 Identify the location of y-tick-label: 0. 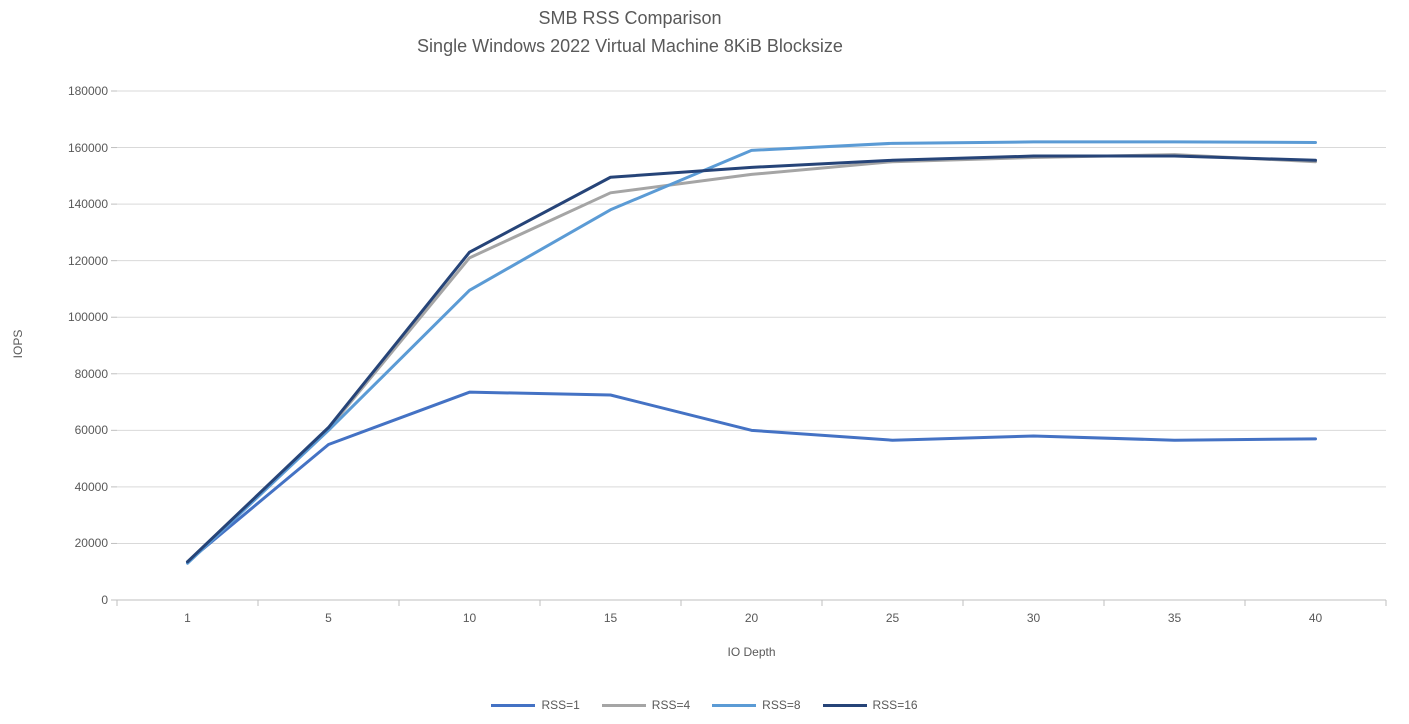
(104, 600).